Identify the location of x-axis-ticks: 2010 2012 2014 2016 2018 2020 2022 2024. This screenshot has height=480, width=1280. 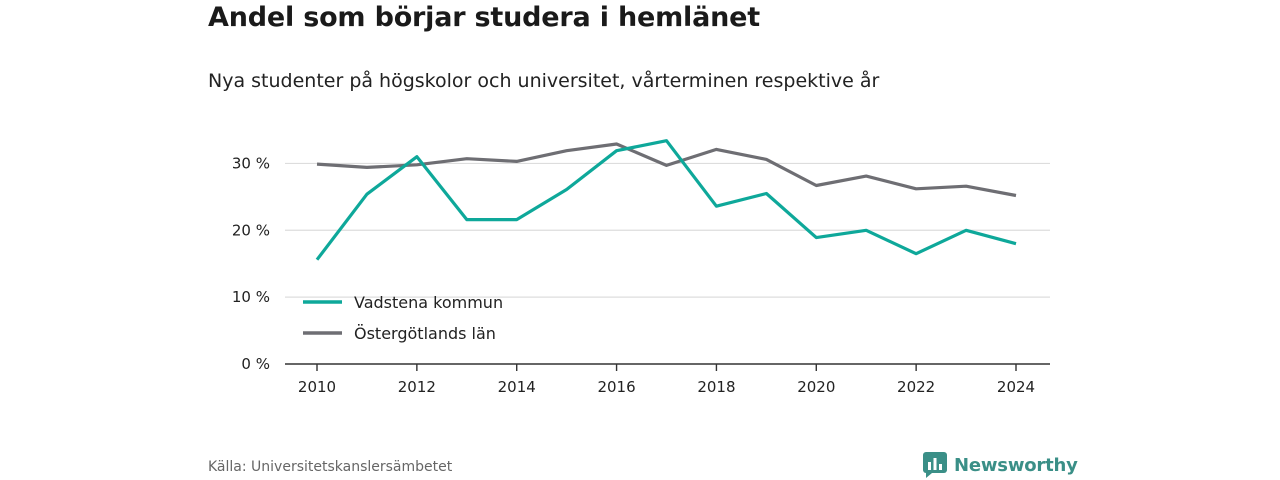
(666, 380).